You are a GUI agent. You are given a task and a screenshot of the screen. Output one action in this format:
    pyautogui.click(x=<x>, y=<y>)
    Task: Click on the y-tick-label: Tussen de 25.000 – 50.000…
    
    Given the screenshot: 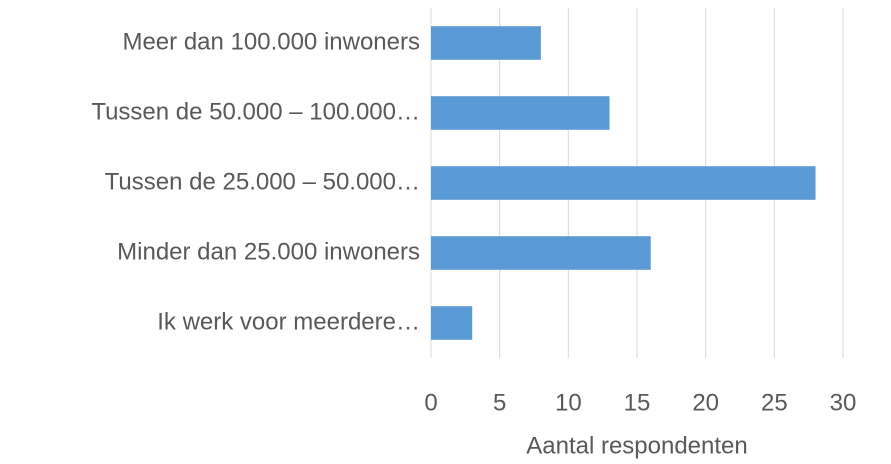 What is the action you would take?
    pyautogui.click(x=262, y=181)
    